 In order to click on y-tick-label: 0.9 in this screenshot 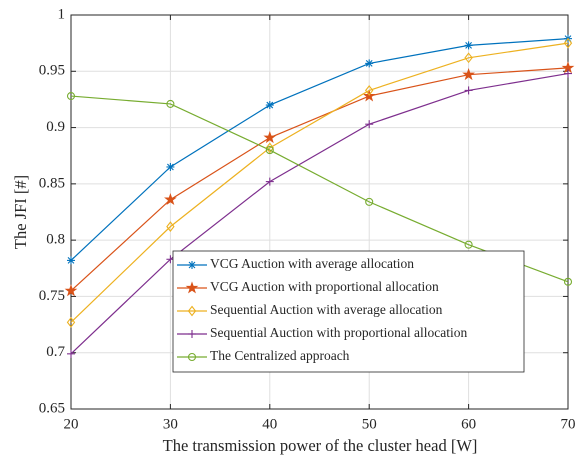, I will do `click(55, 127)`.